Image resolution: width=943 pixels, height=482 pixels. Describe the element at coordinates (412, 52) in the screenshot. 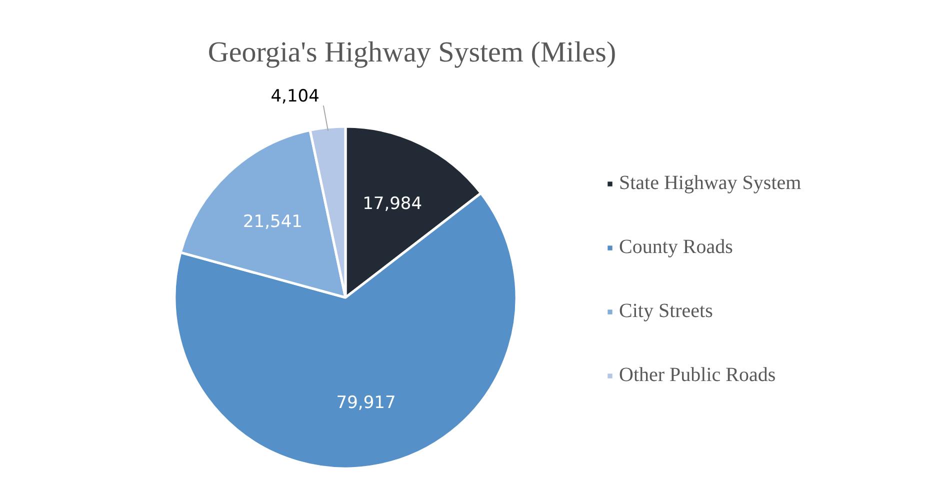

I see `chart-title: Georgia's Highway System (Miles)` at that location.